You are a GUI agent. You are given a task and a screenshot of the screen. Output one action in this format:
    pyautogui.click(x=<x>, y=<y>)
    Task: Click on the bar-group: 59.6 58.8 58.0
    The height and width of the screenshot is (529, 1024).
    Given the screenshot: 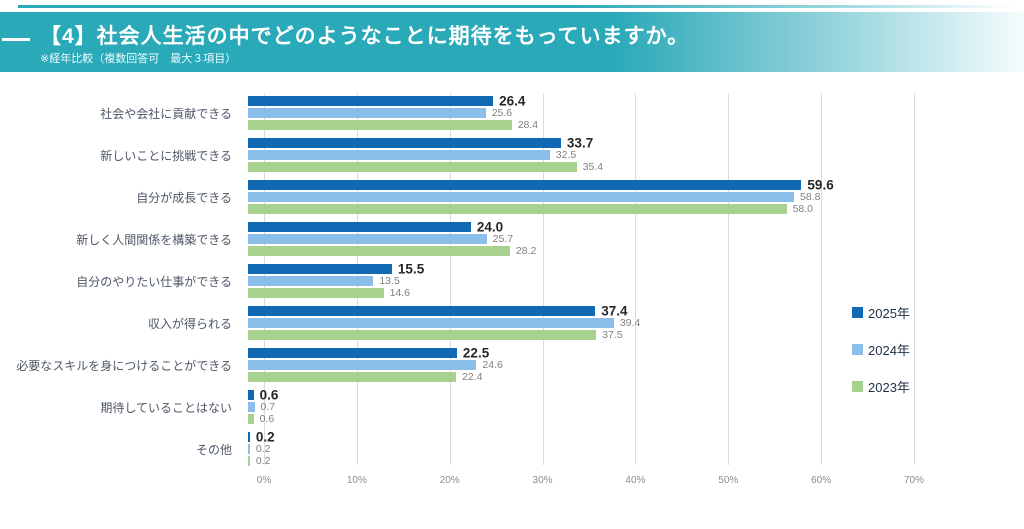 What is the action you would take?
    pyautogui.click(x=581, y=196)
    